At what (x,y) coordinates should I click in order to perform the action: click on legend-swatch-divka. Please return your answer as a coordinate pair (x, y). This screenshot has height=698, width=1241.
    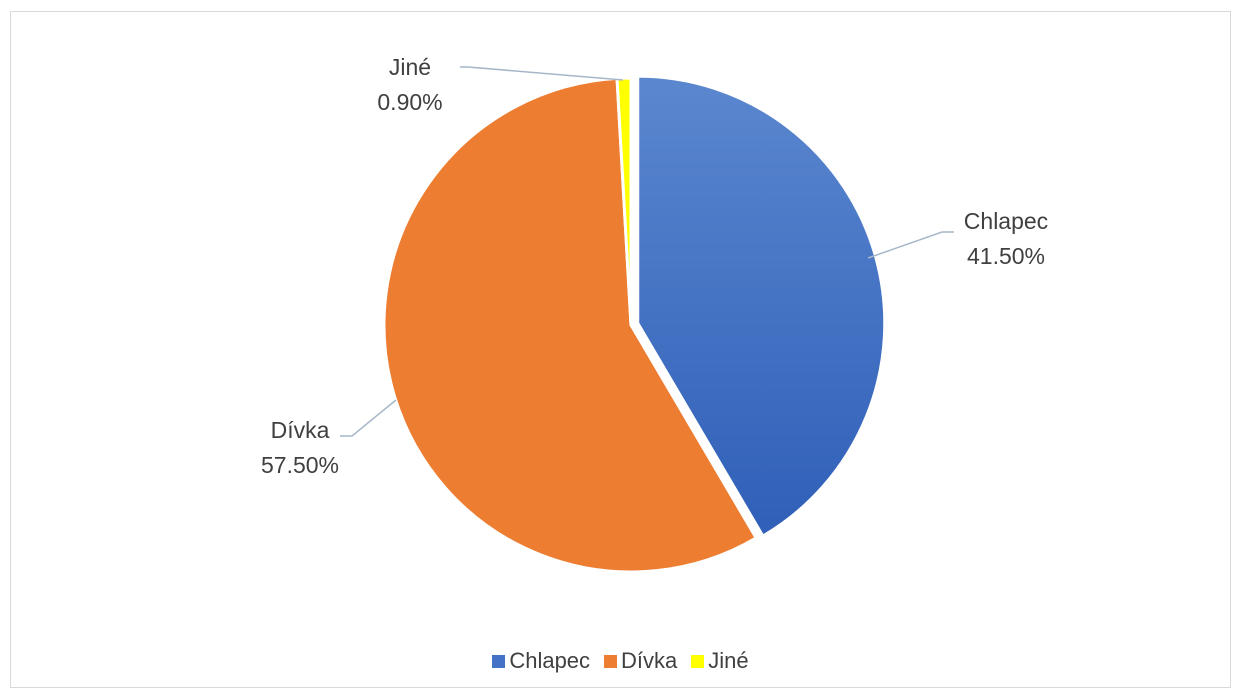
    Looking at the image, I should click on (611, 661).